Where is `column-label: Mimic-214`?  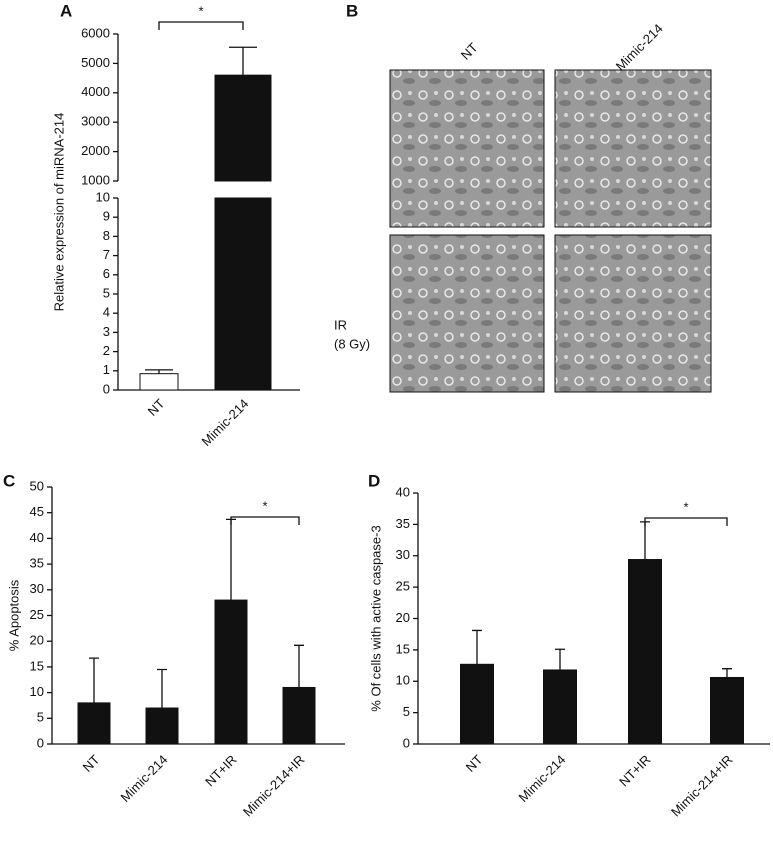
column-label: Mimic-214 is located at coordinates (639, 47).